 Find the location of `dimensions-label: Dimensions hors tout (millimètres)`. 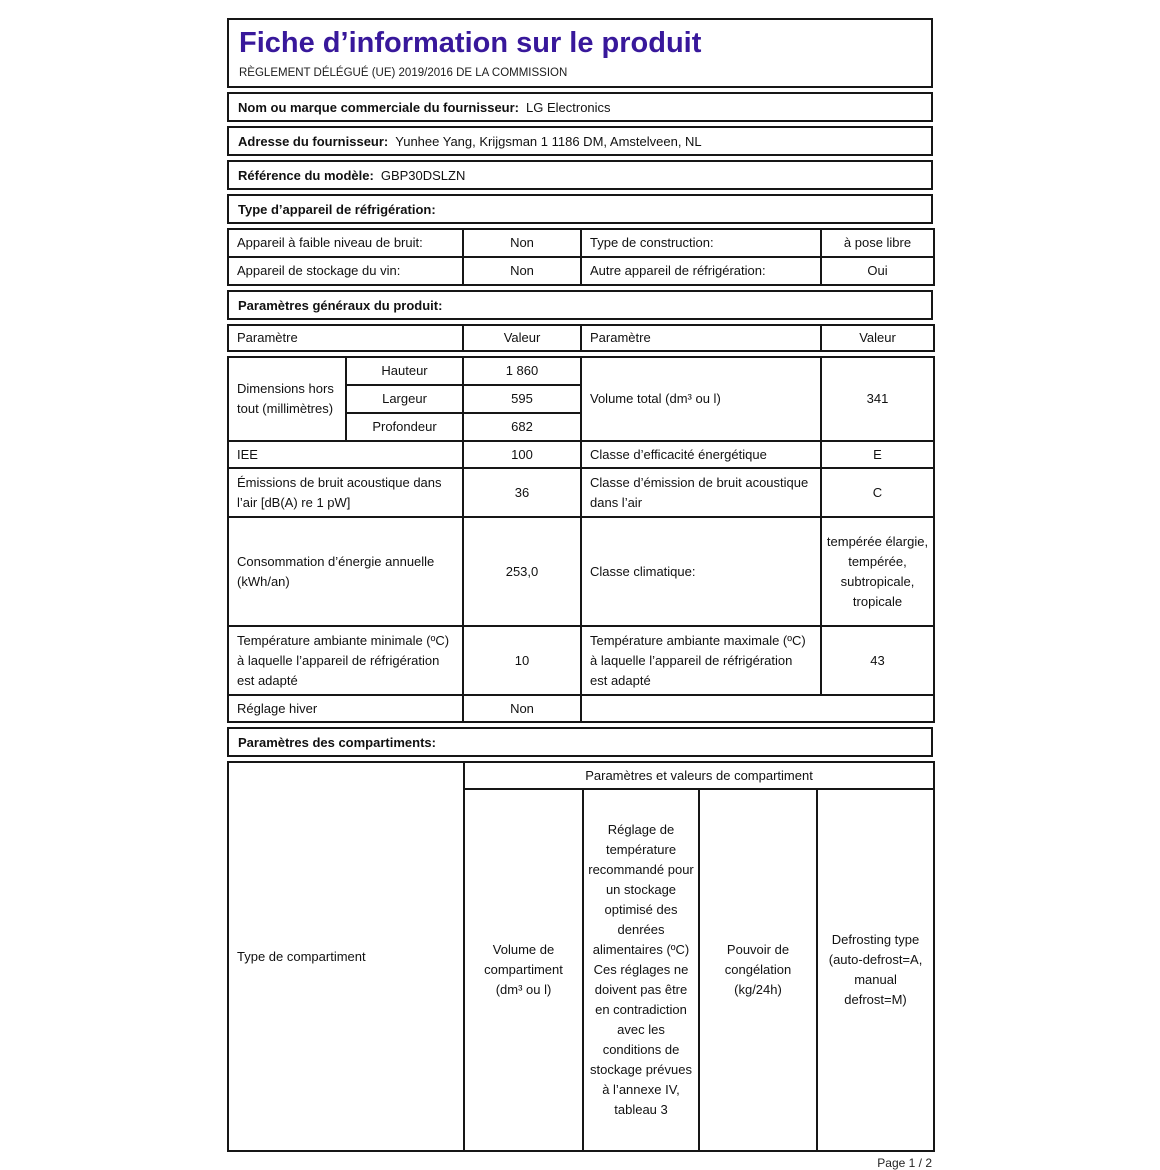

dimensions-label: Dimensions hors tout (millimètres) is located at coordinates (287, 399).